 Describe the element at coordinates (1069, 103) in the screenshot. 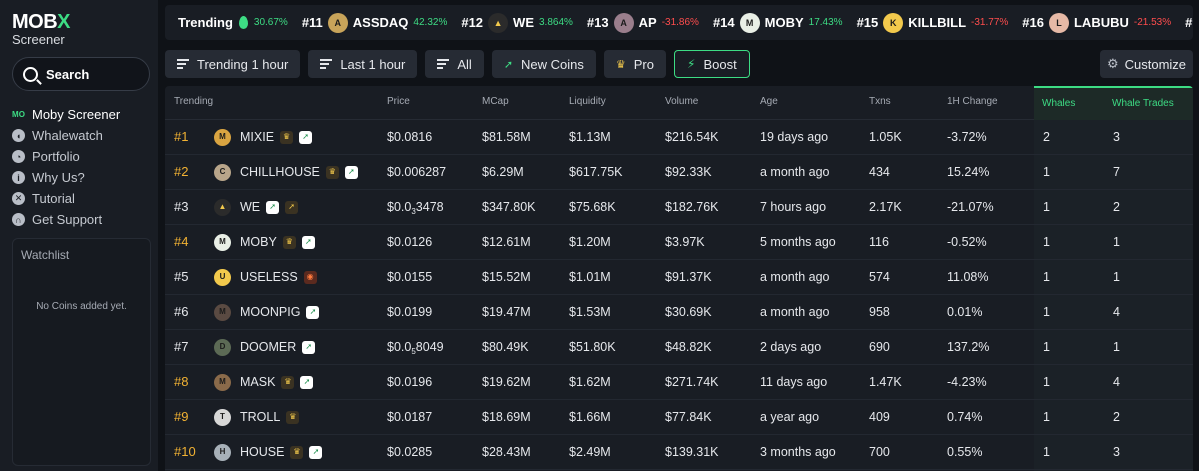

I see `header-whales: Whales` at that location.